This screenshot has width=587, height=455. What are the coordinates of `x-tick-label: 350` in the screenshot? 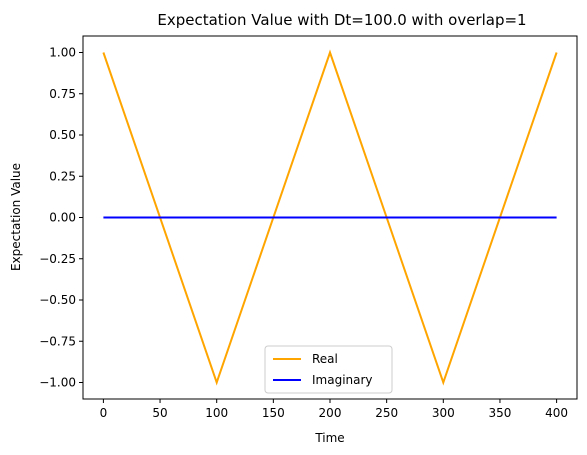 It's located at (500, 413).